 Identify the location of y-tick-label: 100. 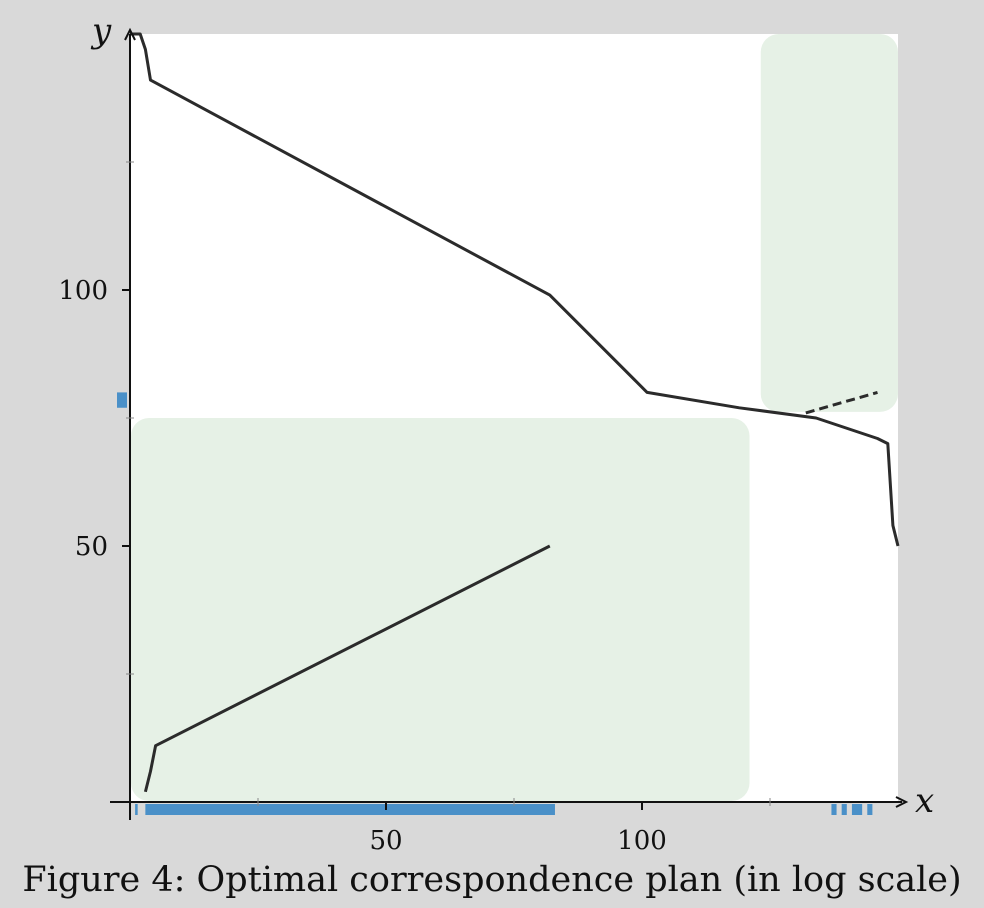
(83, 291).